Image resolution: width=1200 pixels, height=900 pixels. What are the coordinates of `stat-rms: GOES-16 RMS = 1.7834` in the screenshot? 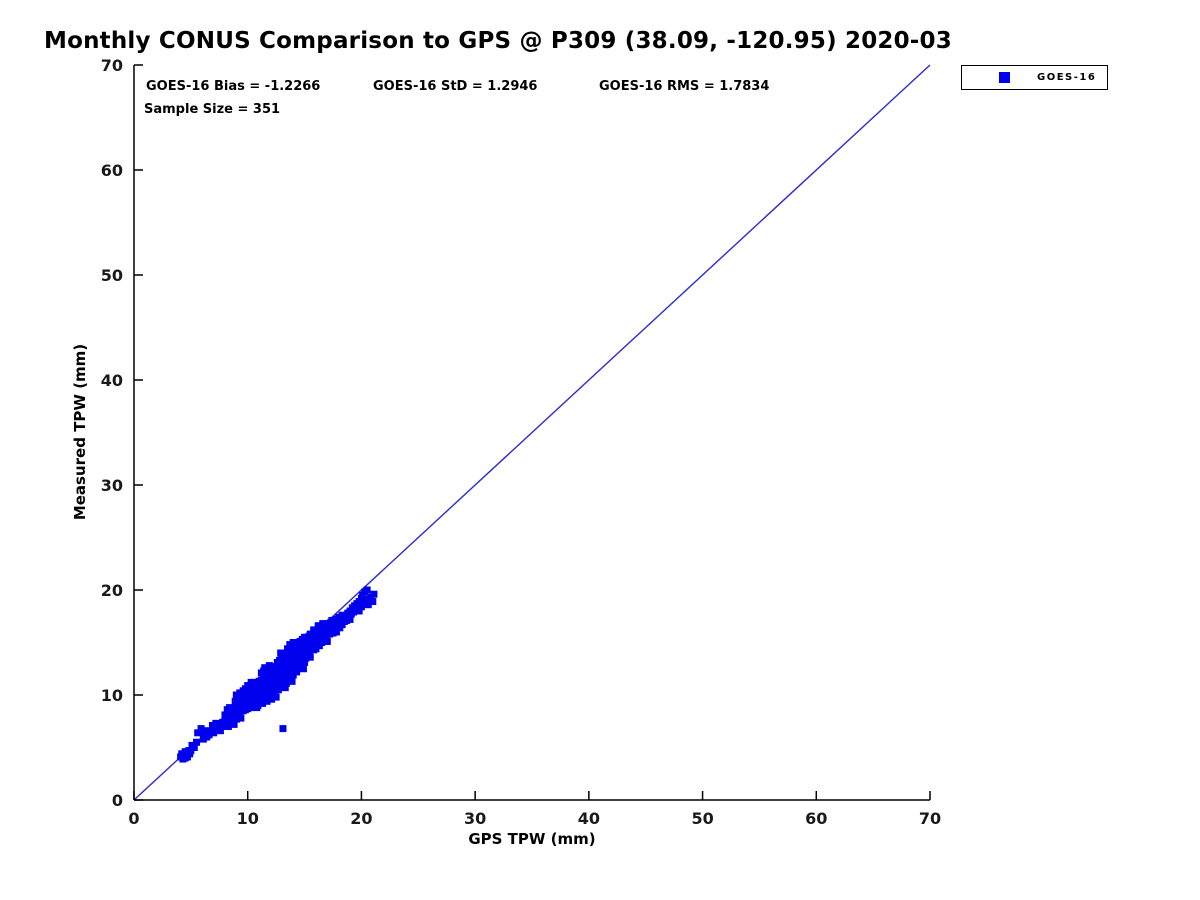 It's located at (684, 86).